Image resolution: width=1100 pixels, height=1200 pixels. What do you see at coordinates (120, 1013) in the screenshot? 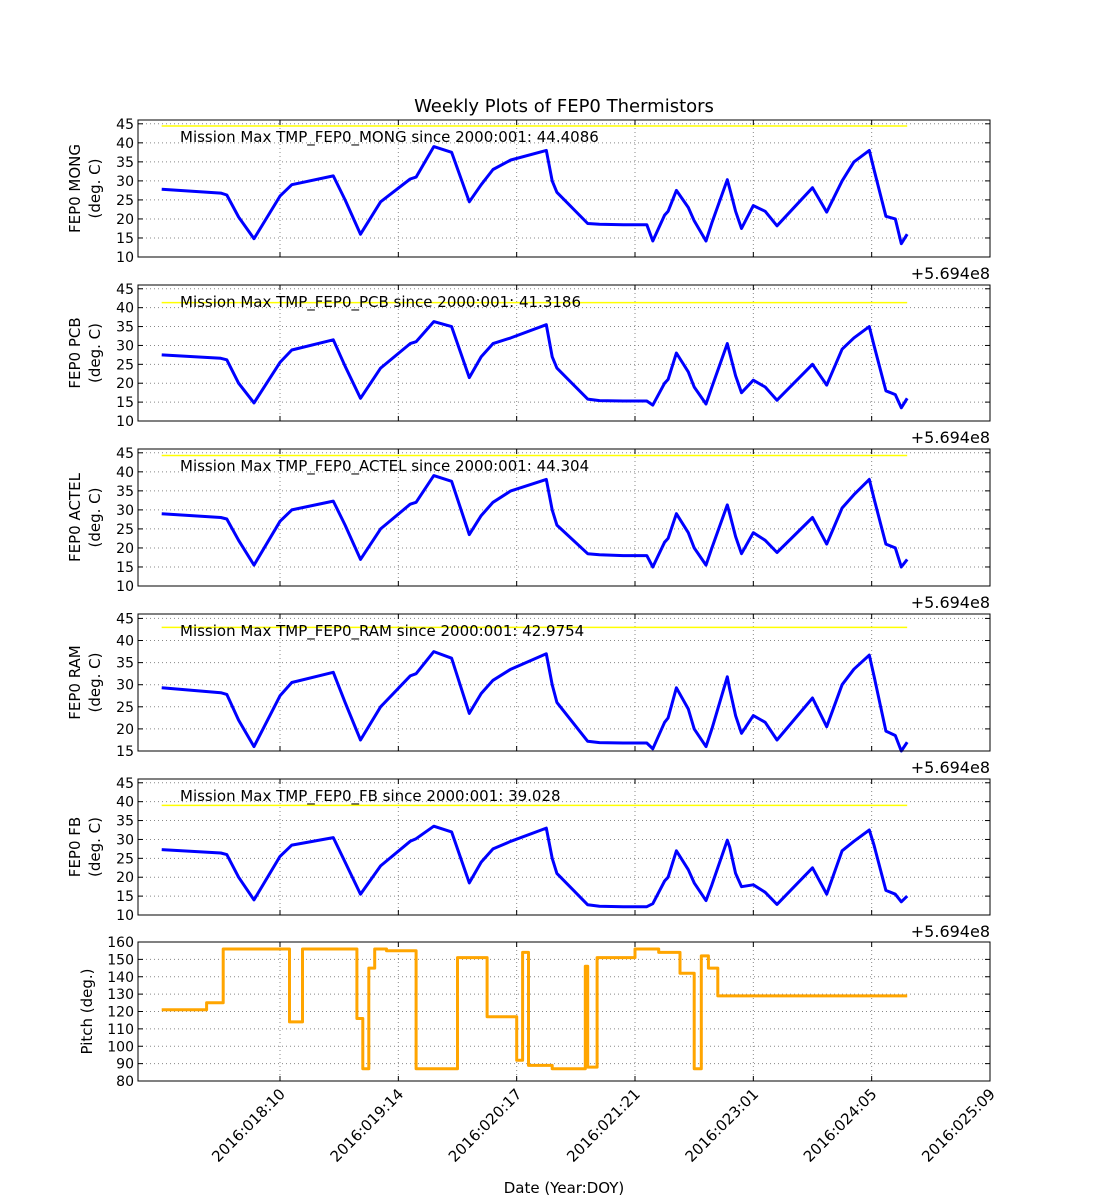
I see `y-tick-label: 120` at bounding box center [120, 1013].